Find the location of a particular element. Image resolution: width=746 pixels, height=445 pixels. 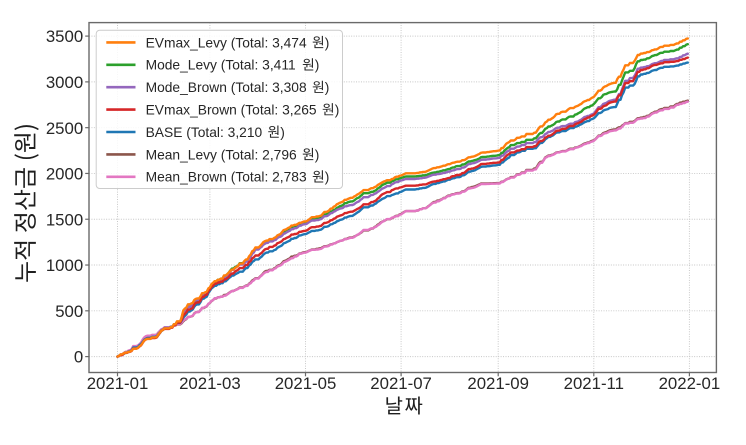

svg-text: Mean_Brown (Total: 2,783 is located at coordinates (226, 177).